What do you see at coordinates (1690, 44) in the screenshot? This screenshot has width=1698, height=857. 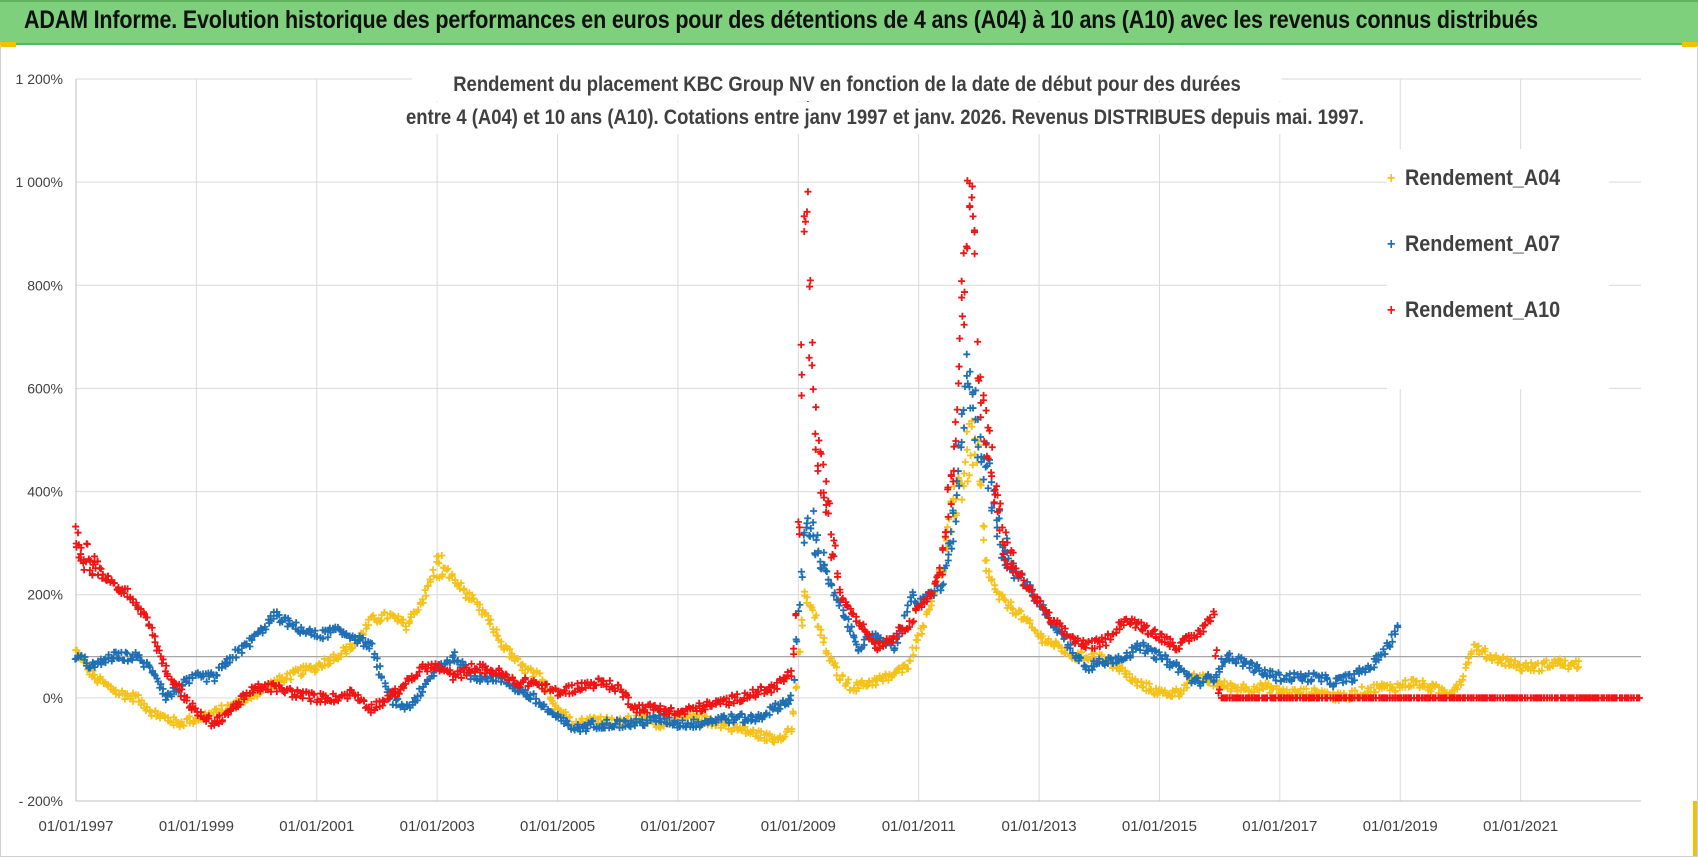 I see `corner-decoration` at bounding box center [1690, 44].